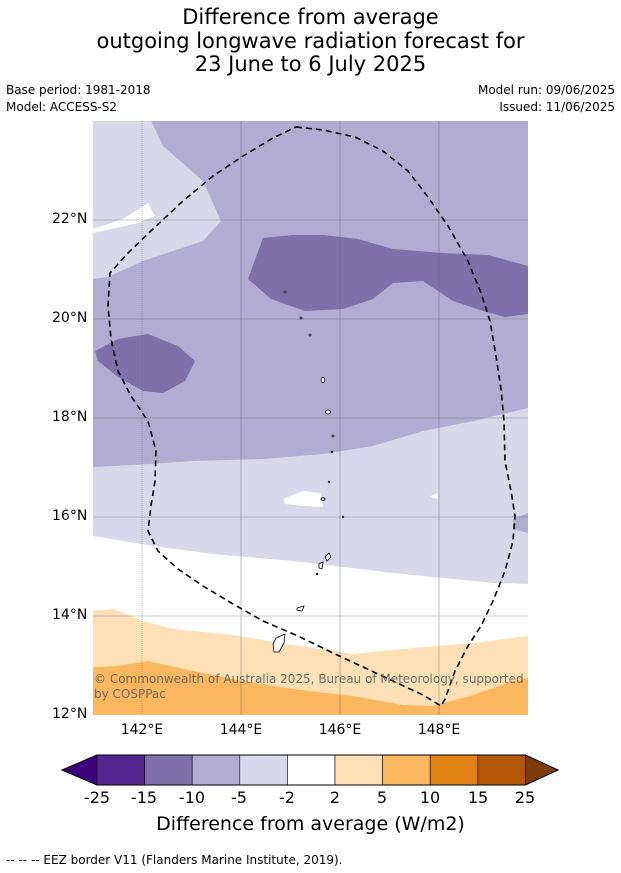 This screenshot has height=873, width=621. I want to click on title-line-2: outgoing longwave radiation forecast for, so click(310, 41).